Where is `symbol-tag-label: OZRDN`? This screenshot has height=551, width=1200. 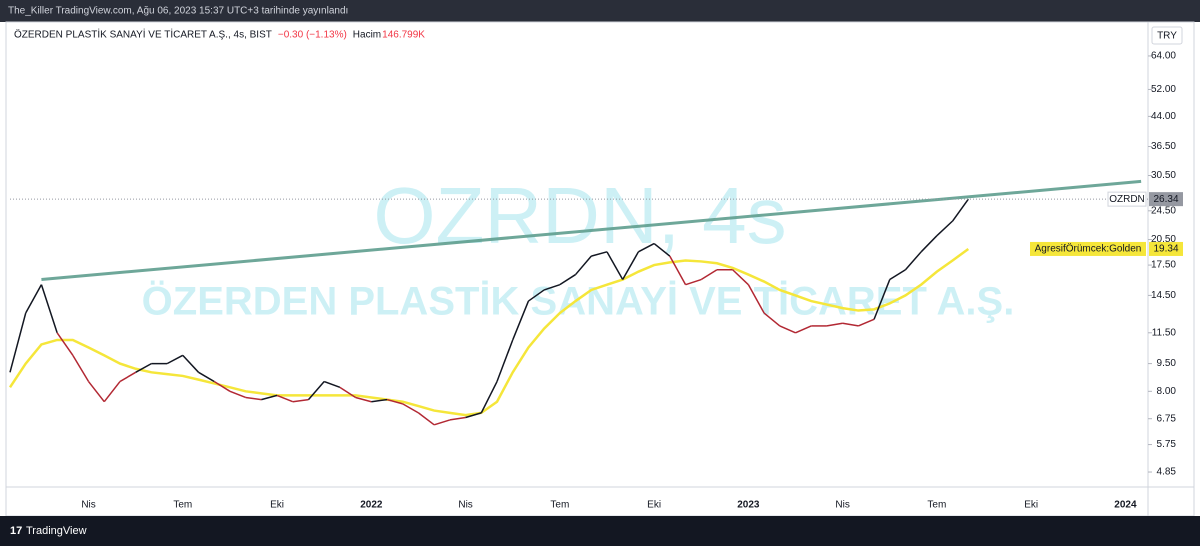 symbol-tag-label: OZRDN is located at coordinates (1127, 199).